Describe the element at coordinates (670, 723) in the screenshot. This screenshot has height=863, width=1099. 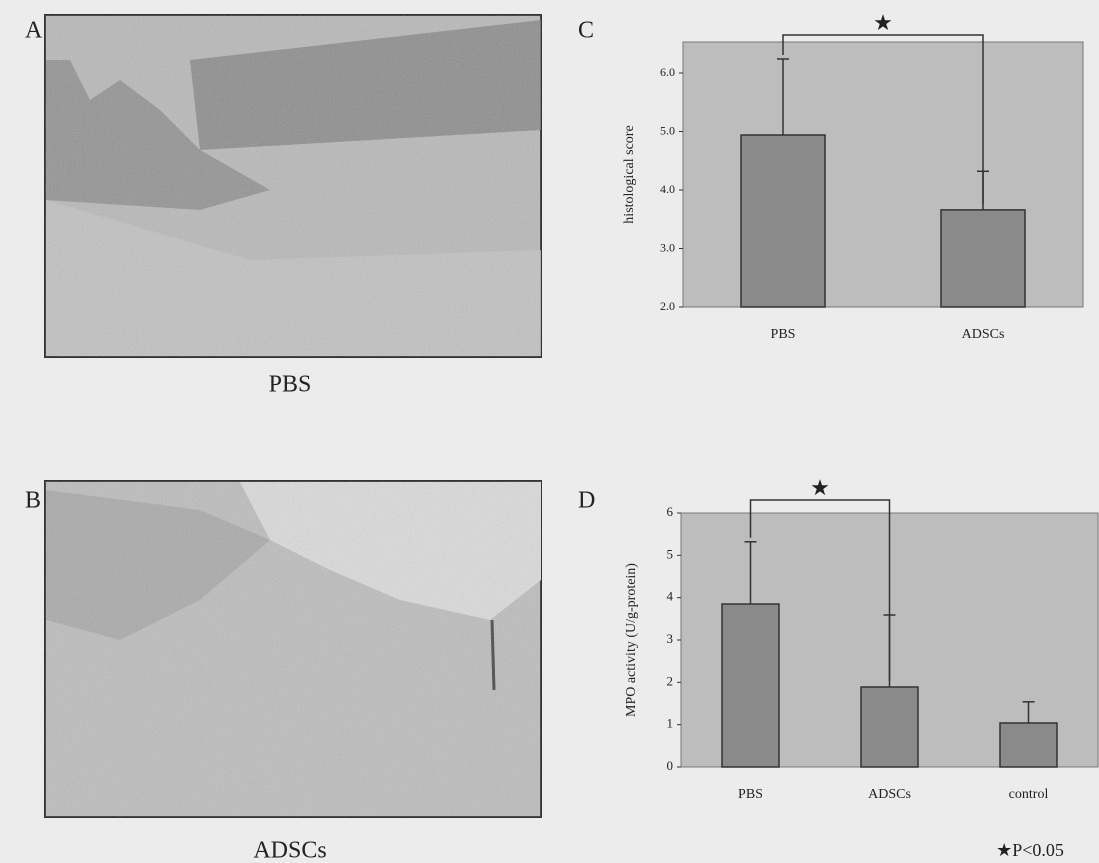
I see `y-tick-label: 1` at that location.